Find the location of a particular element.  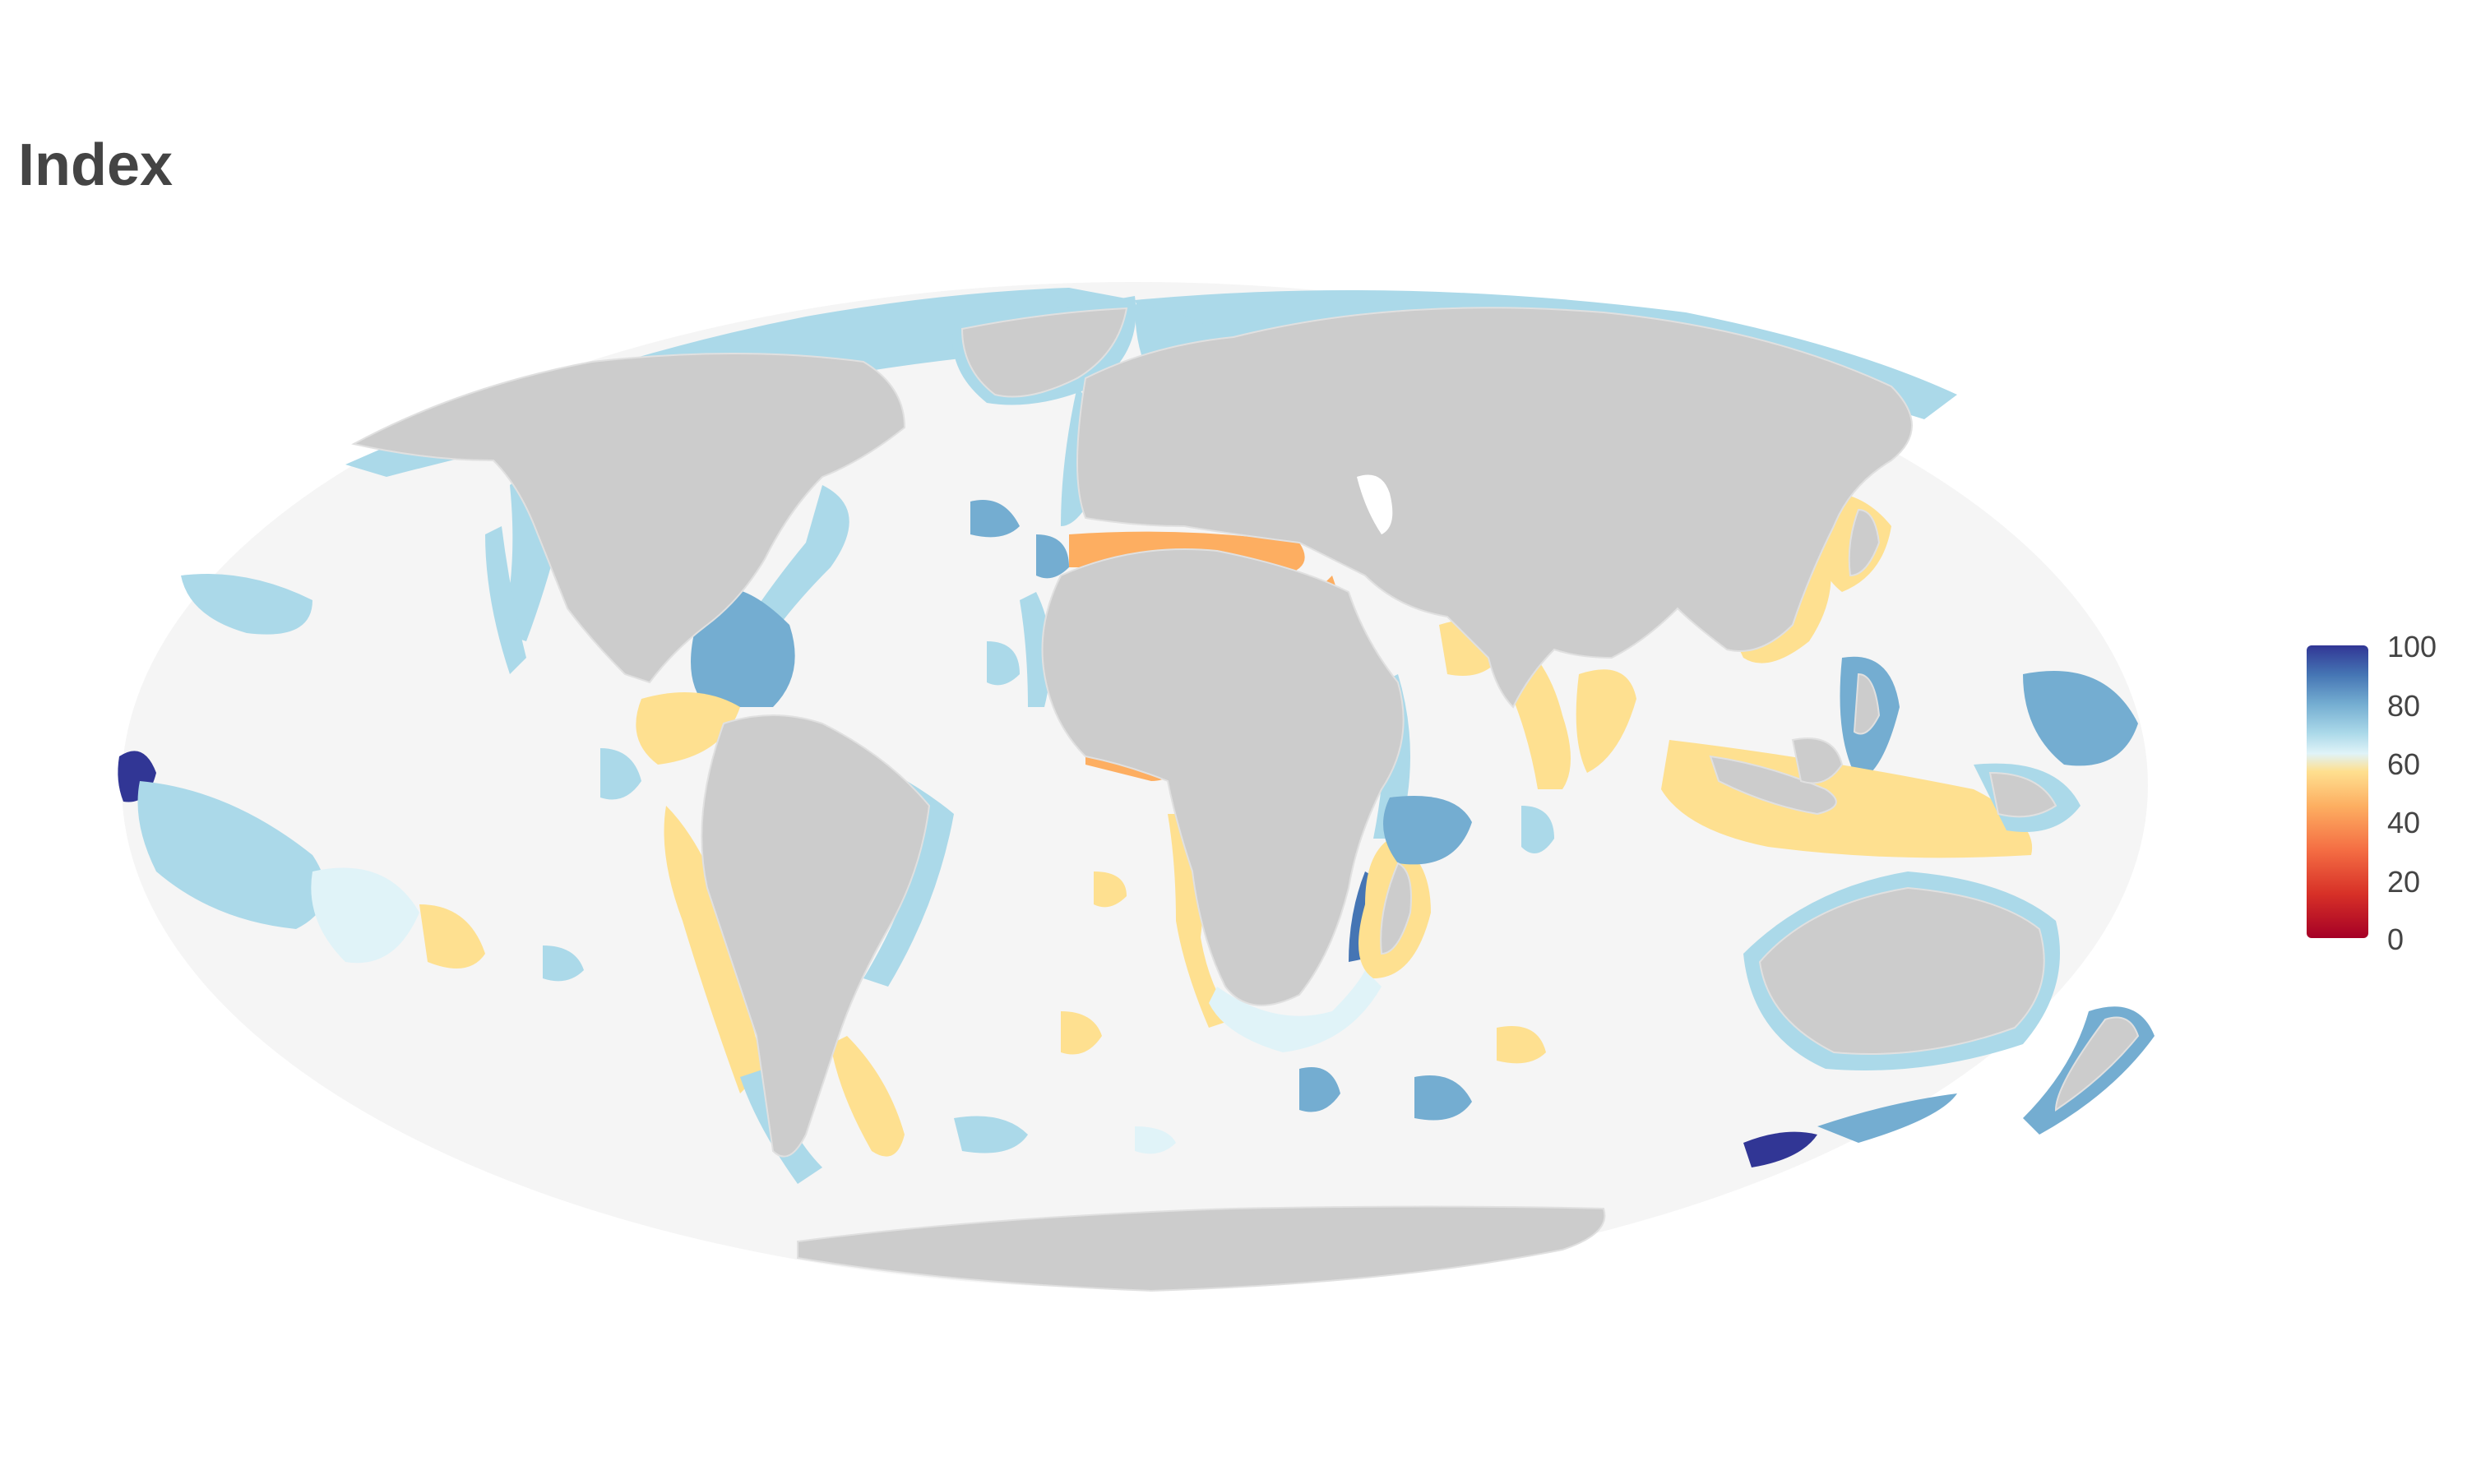

region-polynesia-east is located at coordinates (452, 936).